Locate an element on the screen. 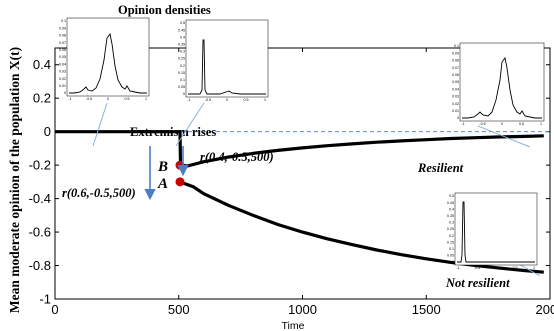  marker-label-B: B is located at coordinates (162, 167).